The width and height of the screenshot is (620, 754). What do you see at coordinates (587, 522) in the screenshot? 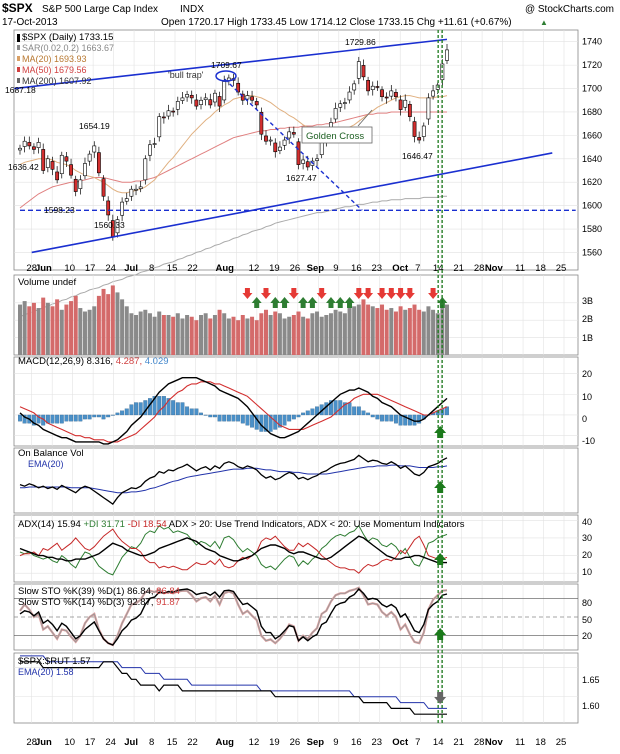
I see `adx-tick: 40` at bounding box center [587, 522].